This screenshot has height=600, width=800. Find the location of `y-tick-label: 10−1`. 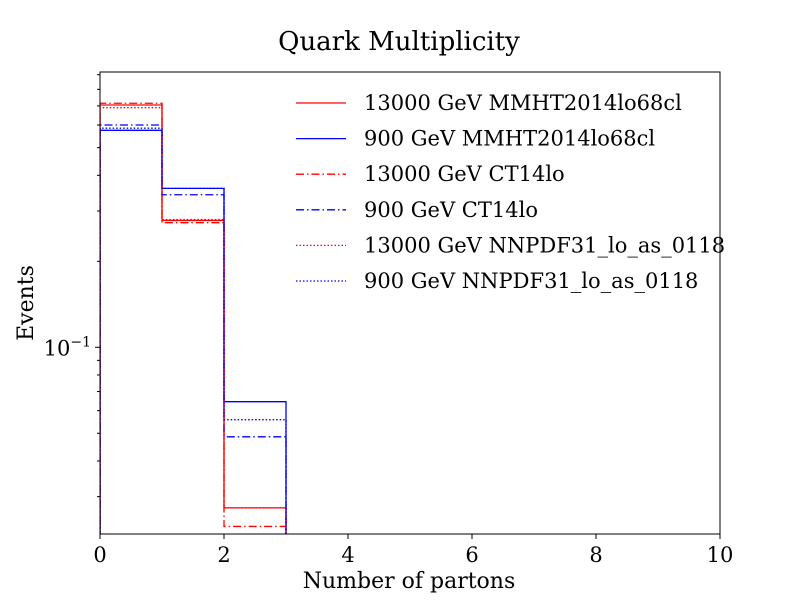

y-tick-label: 10−1 is located at coordinates (67, 347).